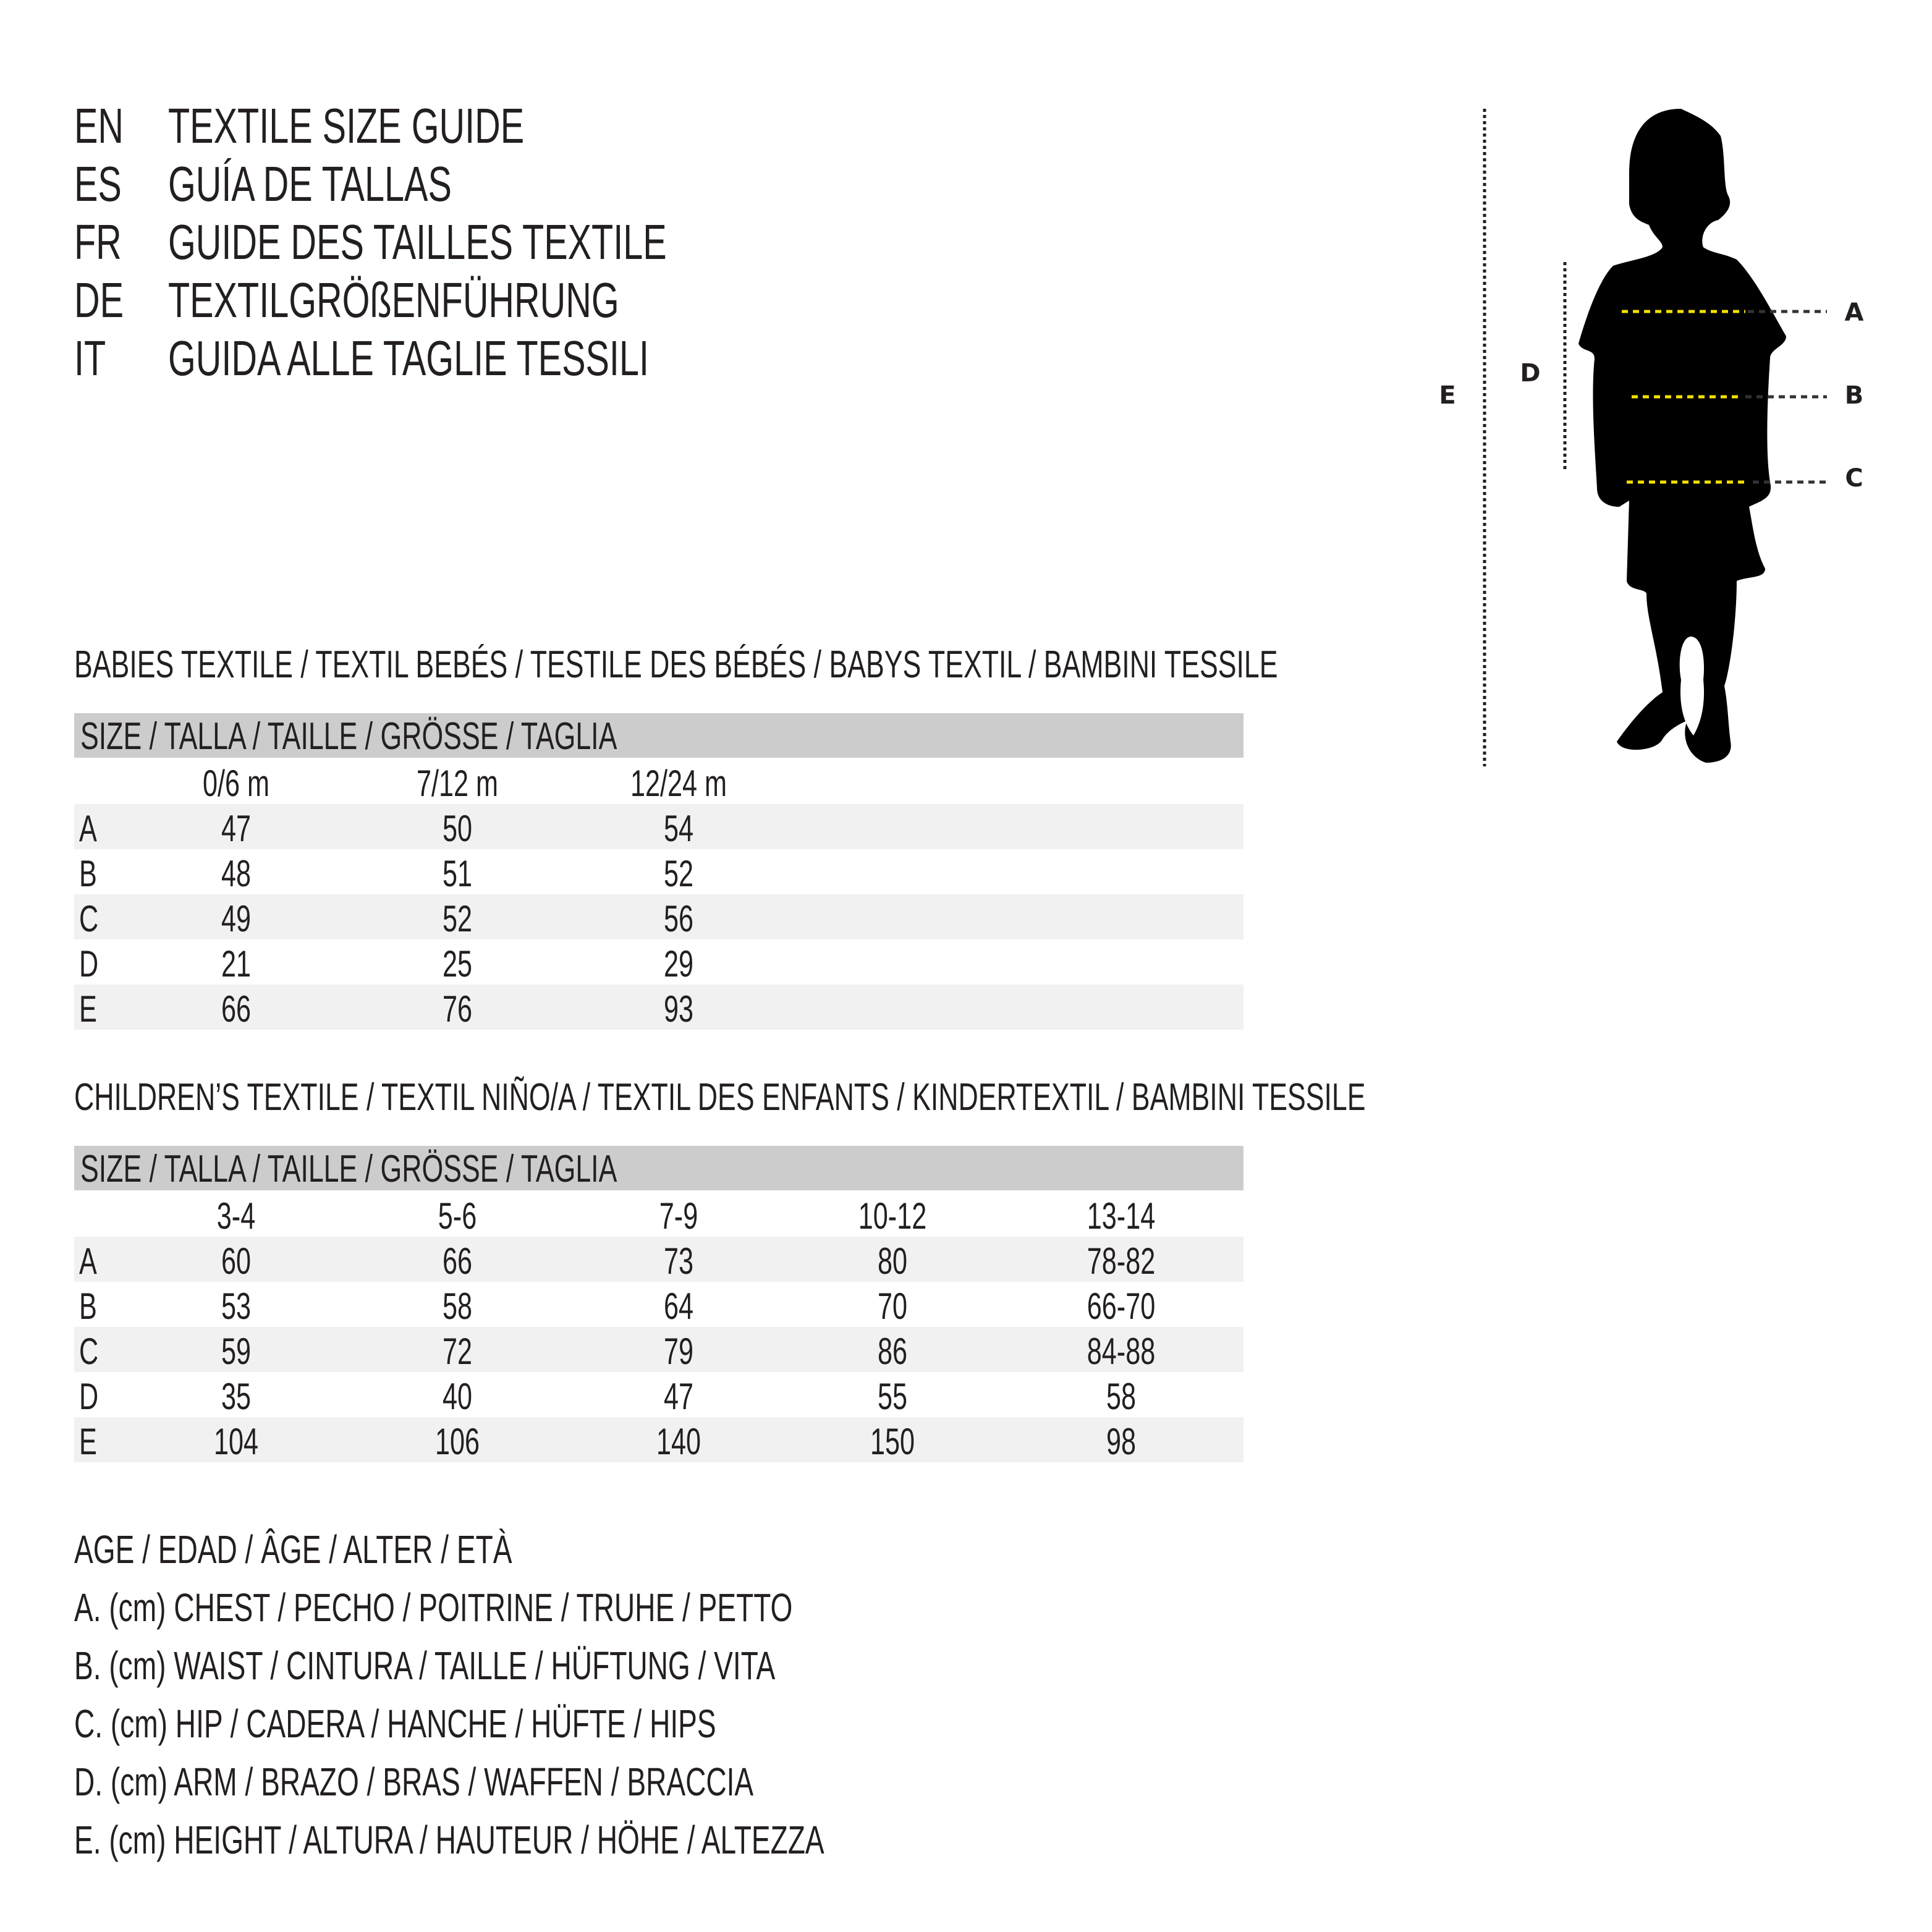 This screenshot has height=1932, width=1932. I want to click on title-text: TEXTILGRÖßENFÜHRUNG, so click(393, 300).